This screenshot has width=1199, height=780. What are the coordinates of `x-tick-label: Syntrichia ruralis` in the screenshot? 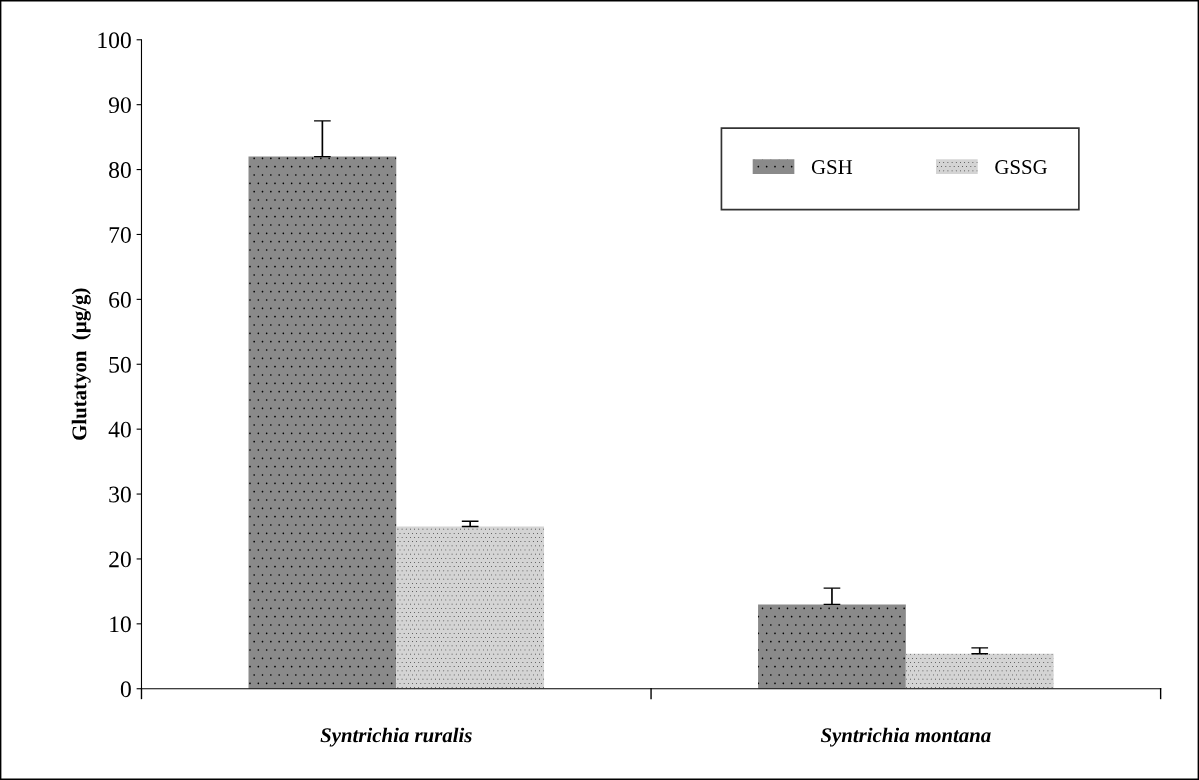 It's located at (396, 737).